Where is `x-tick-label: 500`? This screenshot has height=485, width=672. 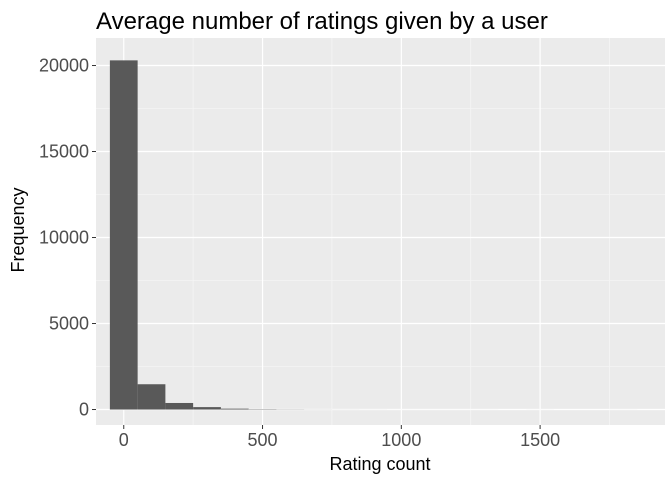
x-tick-label: 500 is located at coordinates (263, 440).